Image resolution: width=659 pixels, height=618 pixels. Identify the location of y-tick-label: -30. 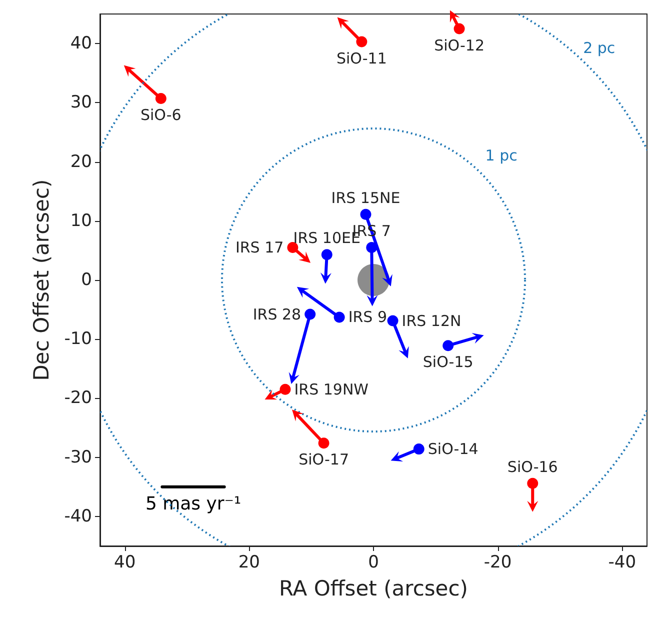
(78, 457).